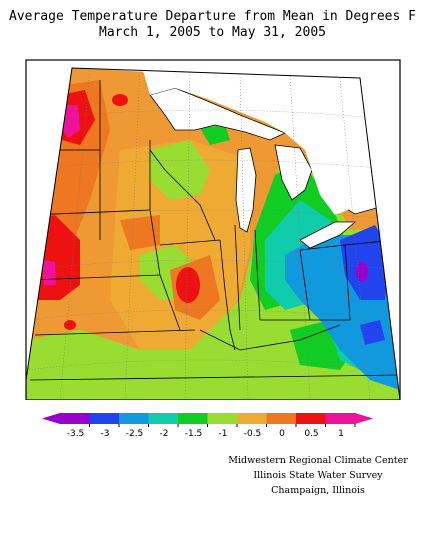 The image size is (425, 550). I want to click on legend-tick-label: 1, so click(341, 434).